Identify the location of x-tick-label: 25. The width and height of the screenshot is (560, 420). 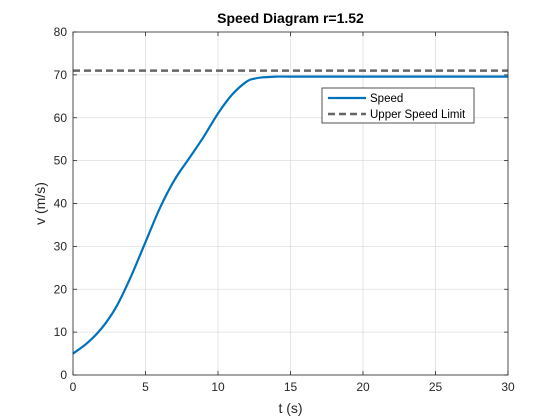
(436, 387).